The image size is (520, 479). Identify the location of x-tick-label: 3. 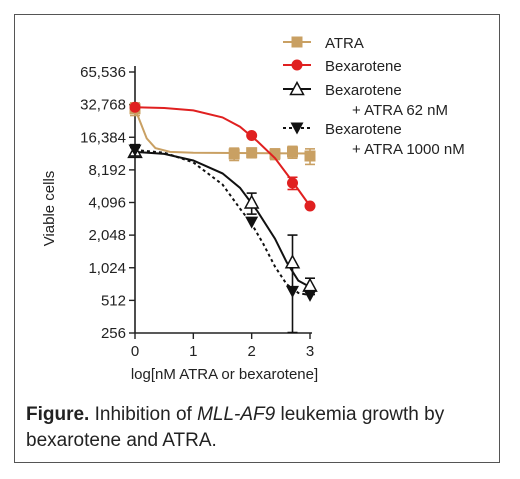
(310, 351).